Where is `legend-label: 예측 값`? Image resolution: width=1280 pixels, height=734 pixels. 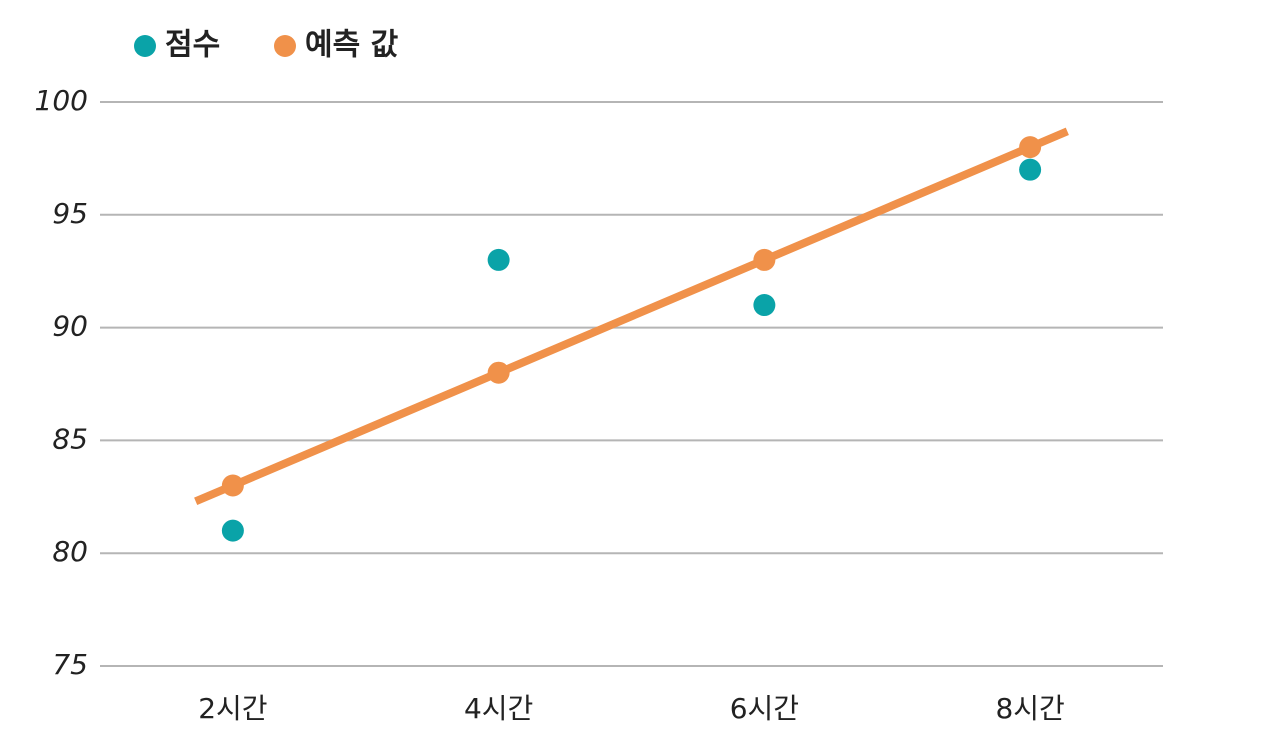
legend-label: 예측 값 is located at coordinates (352, 45).